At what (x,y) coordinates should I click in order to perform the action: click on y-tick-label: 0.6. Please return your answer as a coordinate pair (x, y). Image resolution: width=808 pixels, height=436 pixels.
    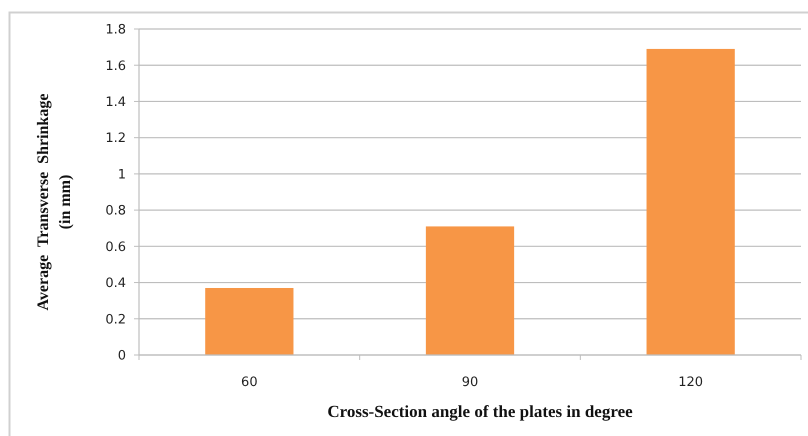
    Looking at the image, I should click on (115, 247).